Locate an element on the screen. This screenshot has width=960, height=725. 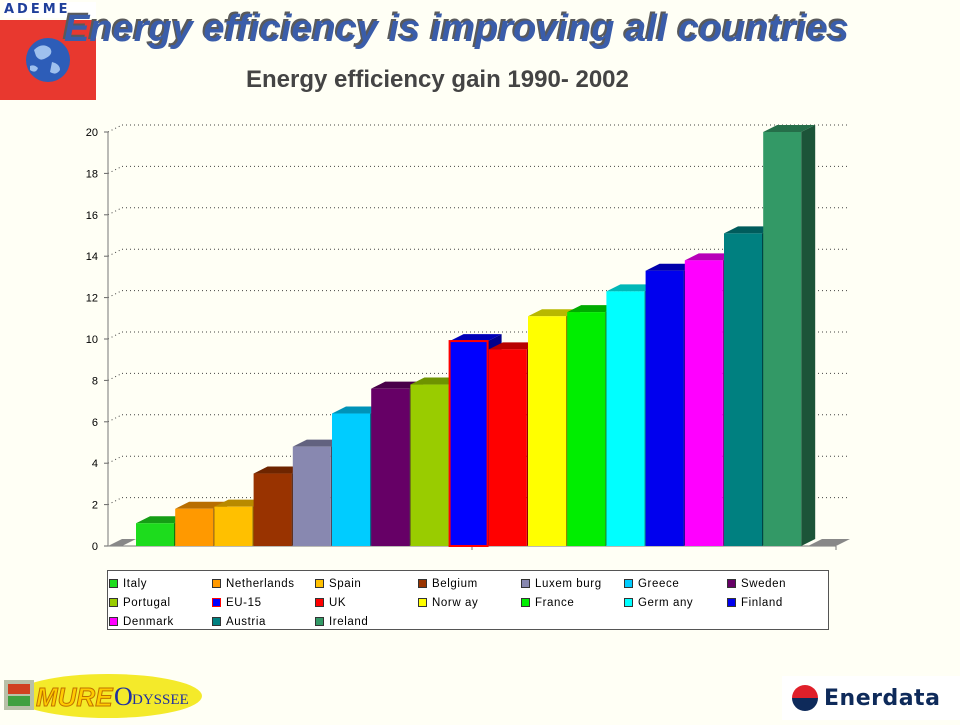
legend-item: UK is located at coordinates (366, 602).